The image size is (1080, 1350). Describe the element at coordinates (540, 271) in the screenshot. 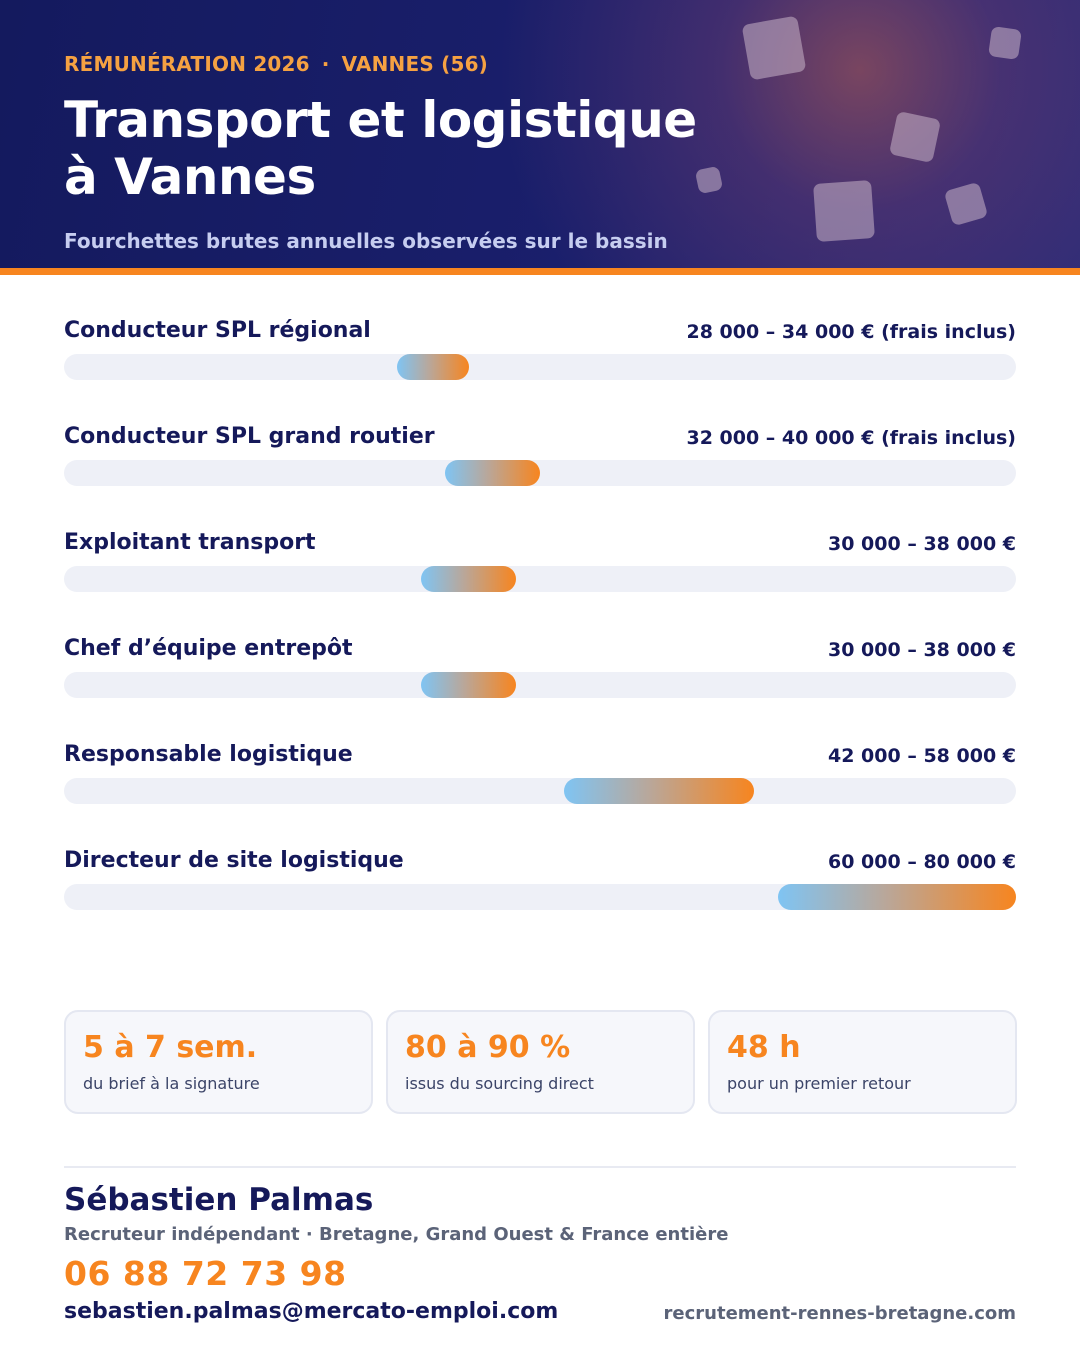

I see `header-accent-stripe` at that location.